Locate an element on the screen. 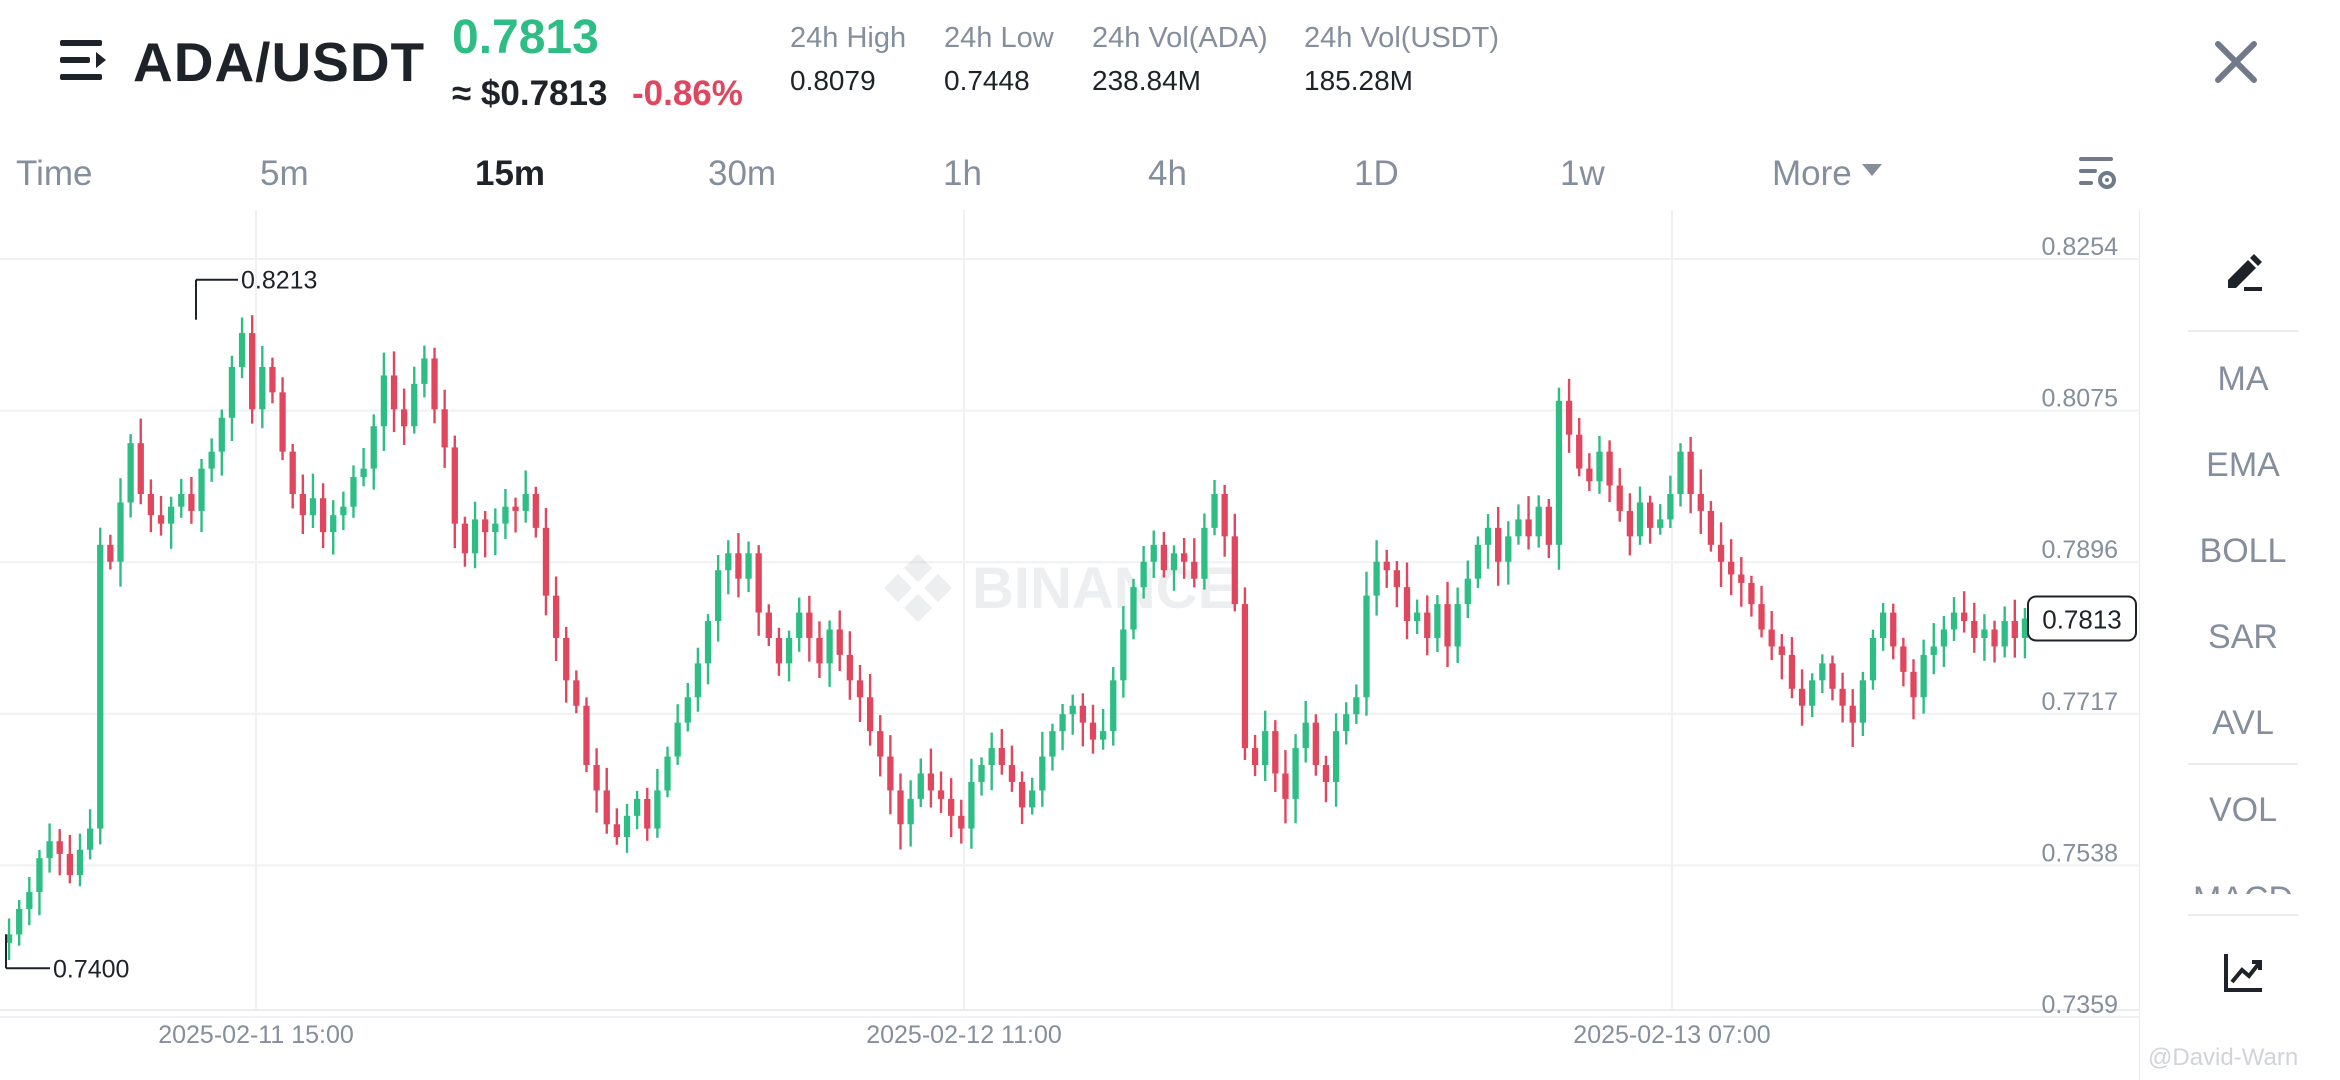 Image resolution: width=2340 pixels, height=1080 pixels. tab-more: More is located at coordinates (1827, 174).